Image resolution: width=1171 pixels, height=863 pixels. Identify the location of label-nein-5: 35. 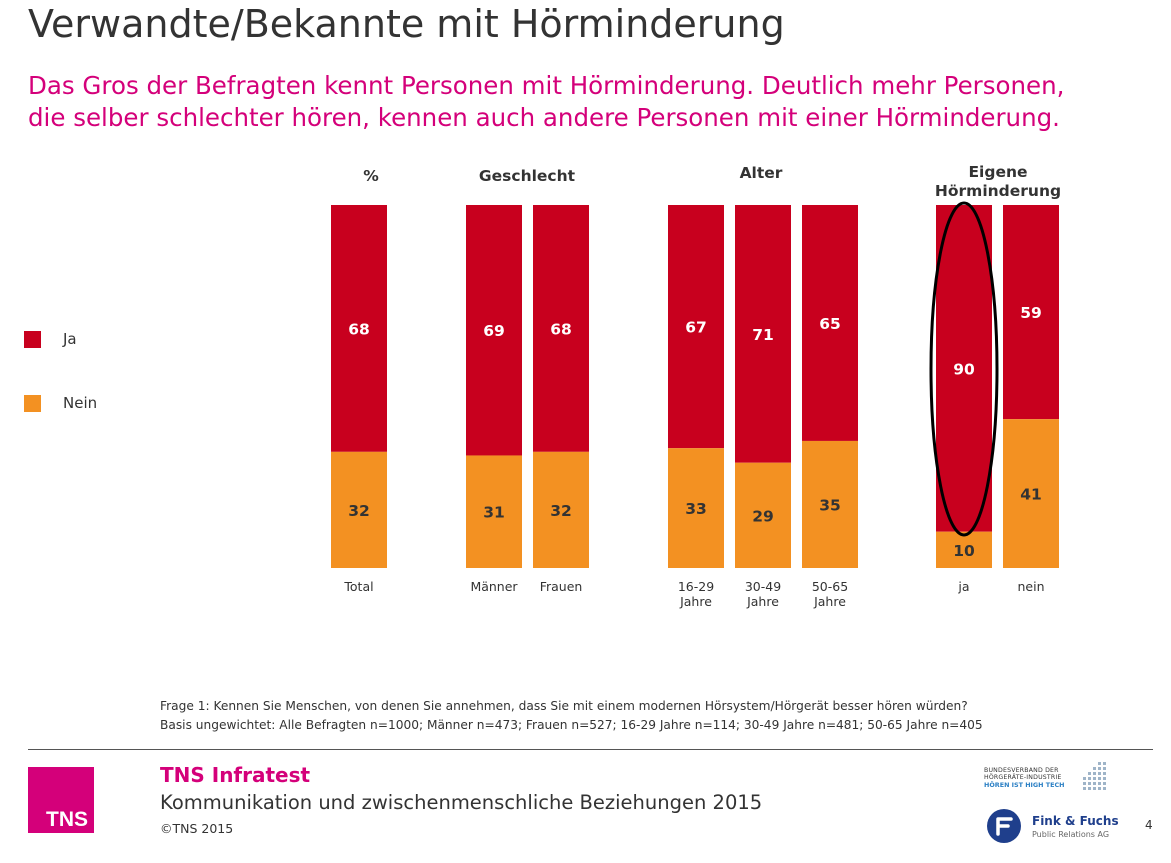
(830, 505).